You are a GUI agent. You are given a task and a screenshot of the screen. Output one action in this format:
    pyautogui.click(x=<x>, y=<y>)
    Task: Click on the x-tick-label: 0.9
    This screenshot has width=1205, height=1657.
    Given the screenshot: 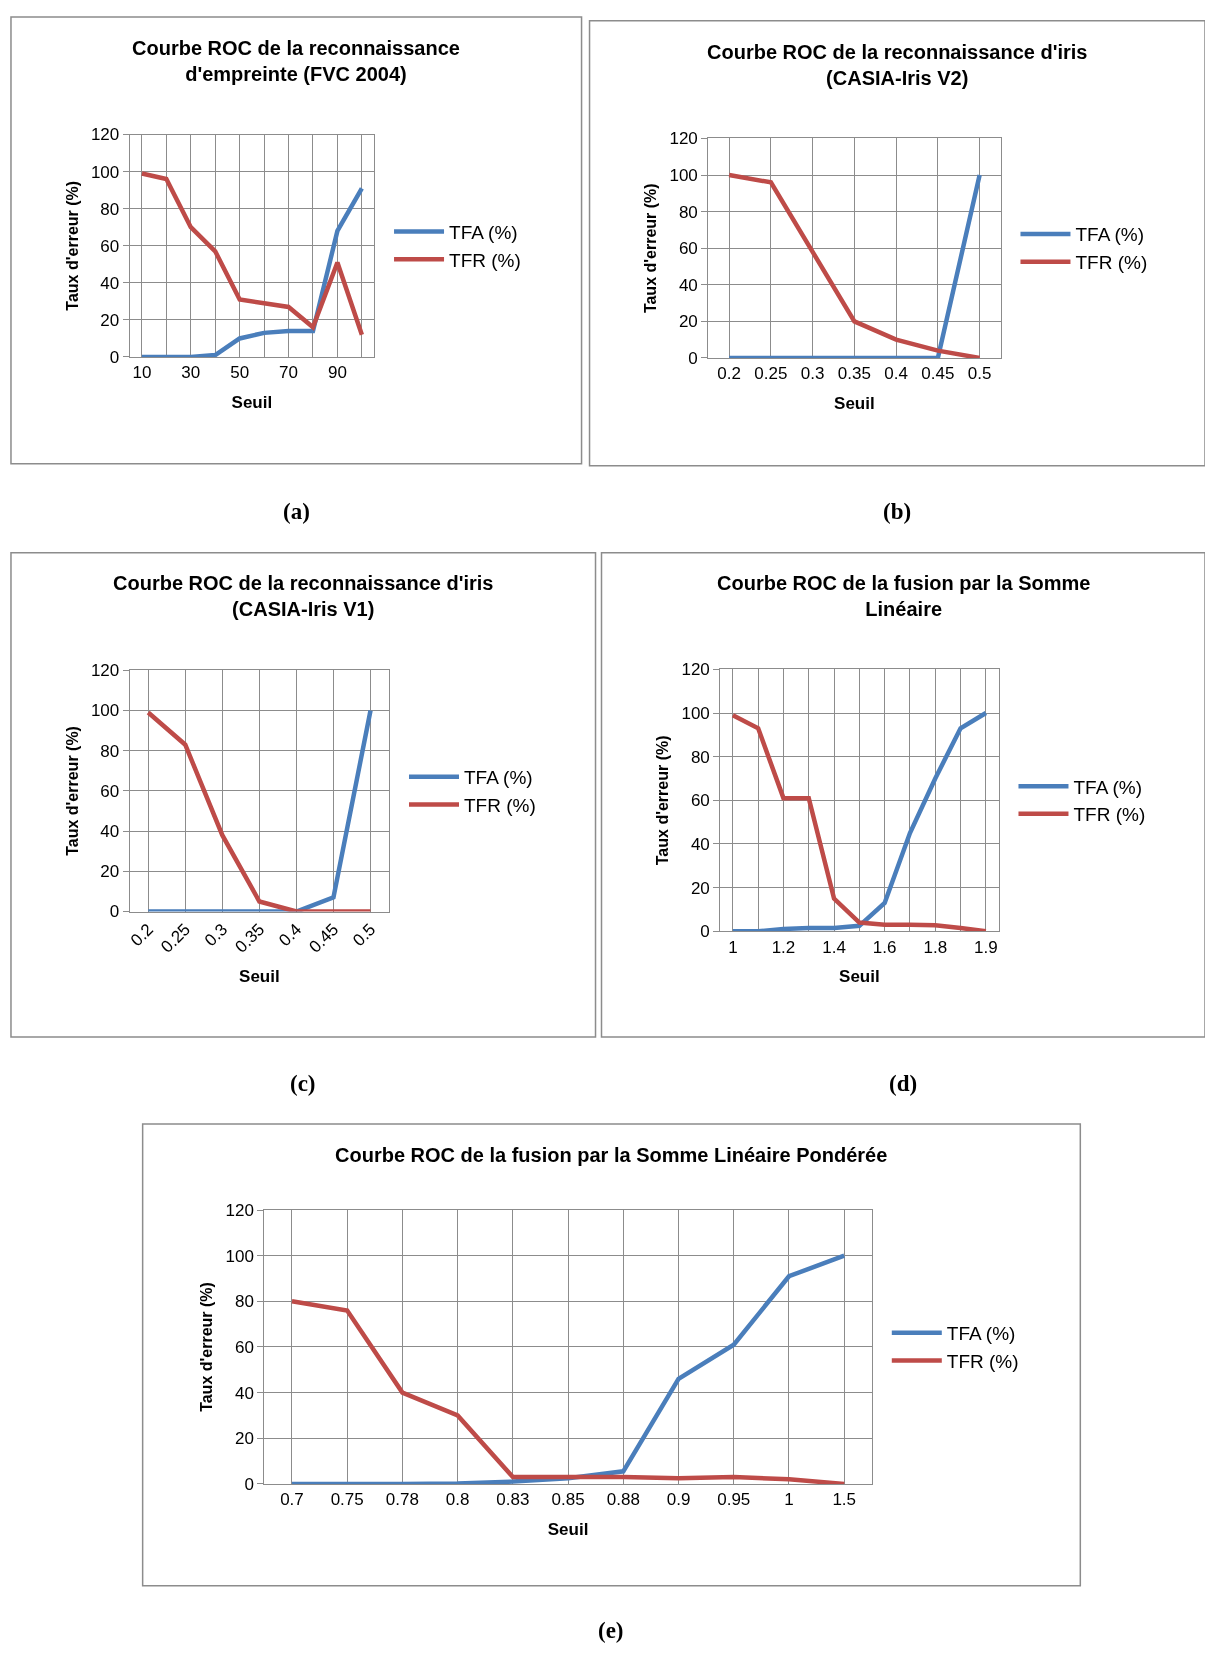 What is the action you would take?
    pyautogui.click(x=678, y=1500)
    